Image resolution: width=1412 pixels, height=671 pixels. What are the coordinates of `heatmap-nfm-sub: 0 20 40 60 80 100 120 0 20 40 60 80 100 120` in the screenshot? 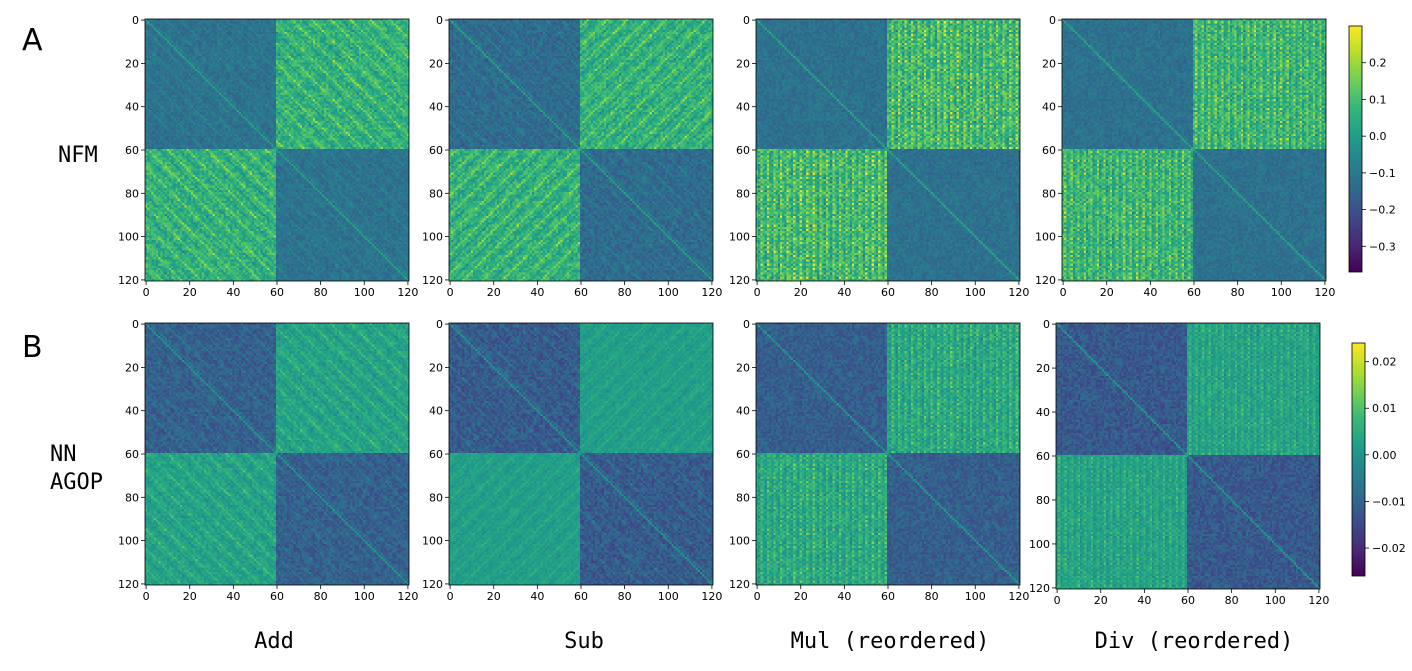 It's located at (572, 156).